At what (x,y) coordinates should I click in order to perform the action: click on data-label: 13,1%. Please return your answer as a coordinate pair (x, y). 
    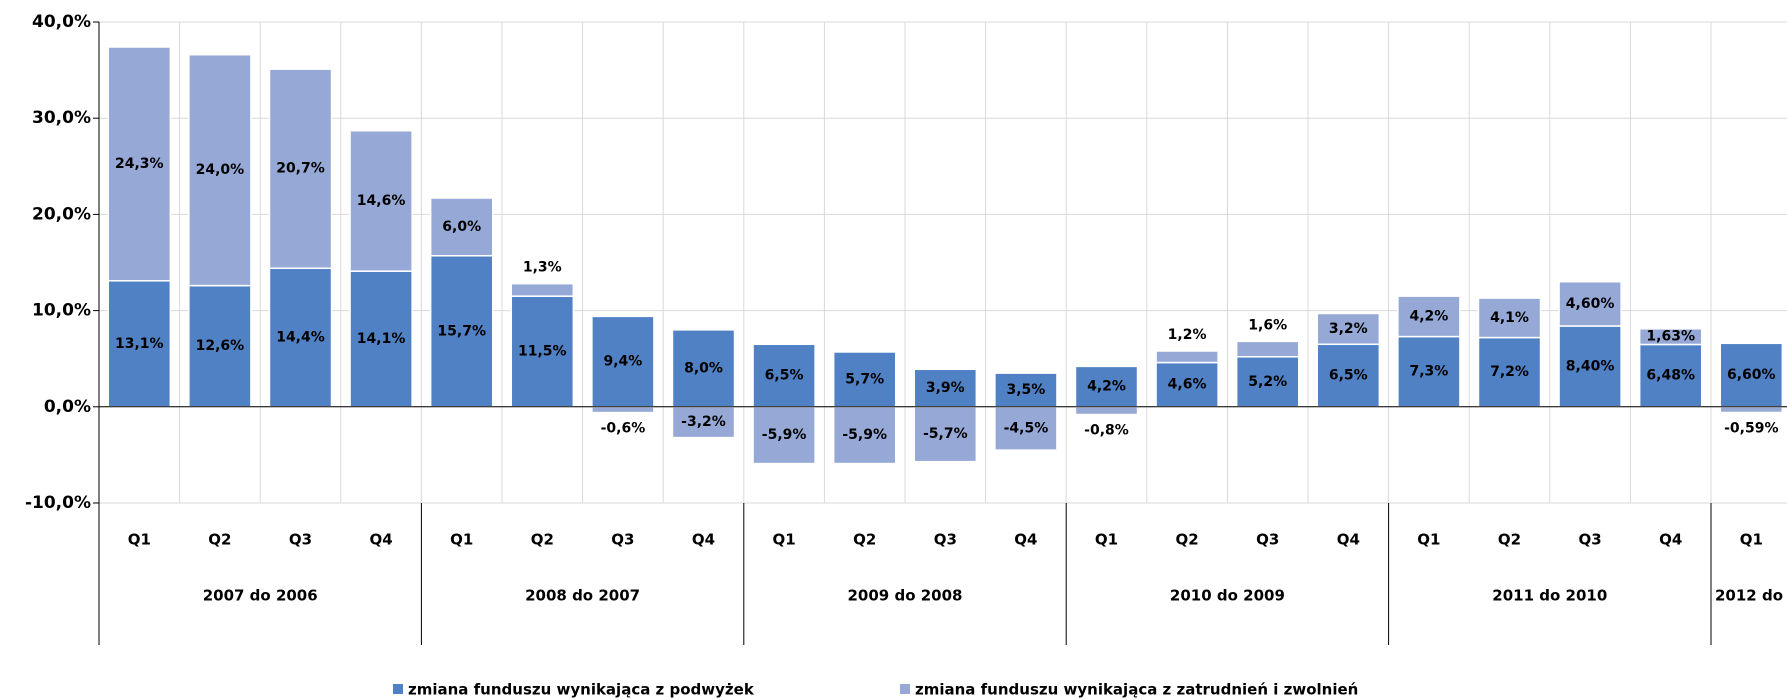
    Looking at the image, I should click on (139, 344).